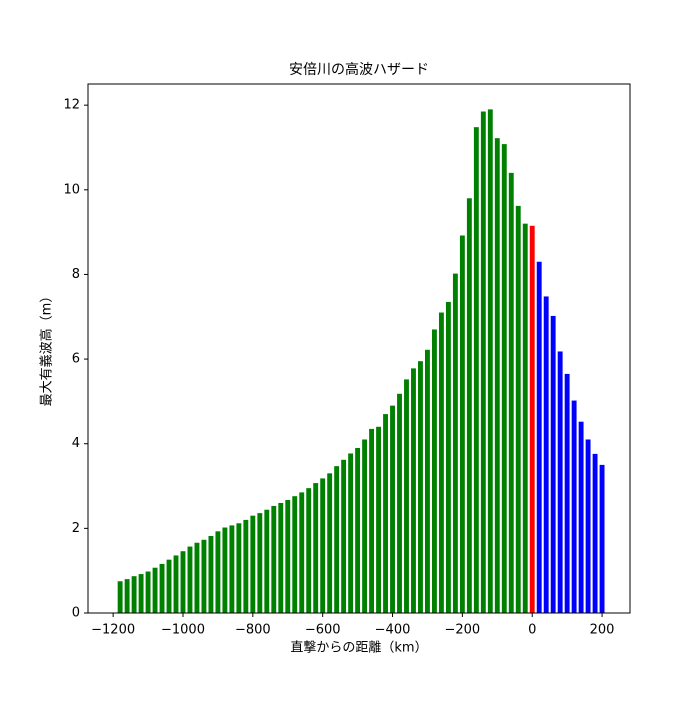 The width and height of the screenshot is (700, 704). I want to click on x-tick-label: −800, so click(253, 630).